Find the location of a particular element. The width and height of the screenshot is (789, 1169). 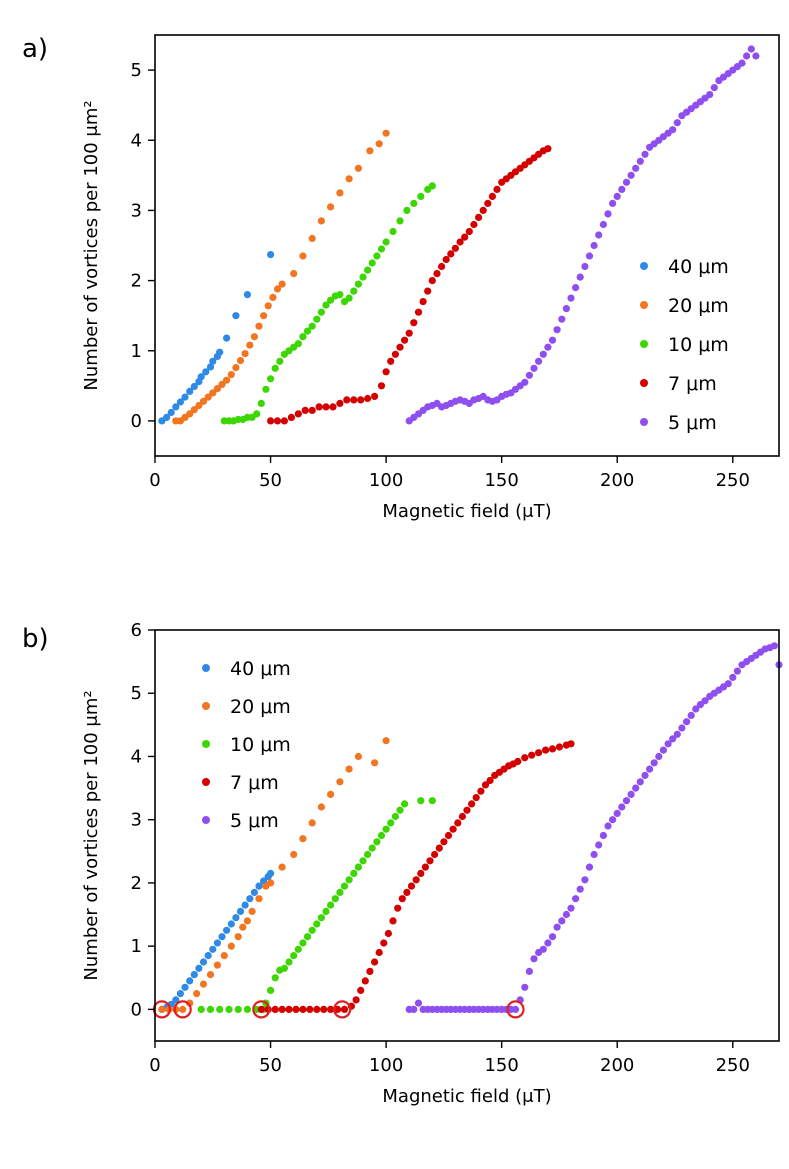

y-tick-label: 5 is located at coordinates (136, 70).